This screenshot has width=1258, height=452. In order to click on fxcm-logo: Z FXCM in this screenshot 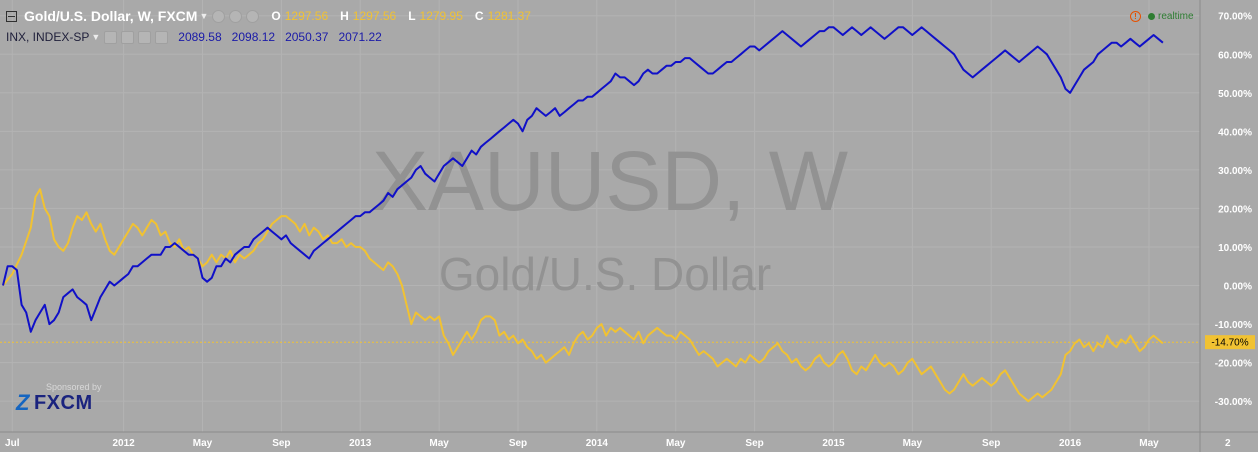, I will do `click(59, 403)`.